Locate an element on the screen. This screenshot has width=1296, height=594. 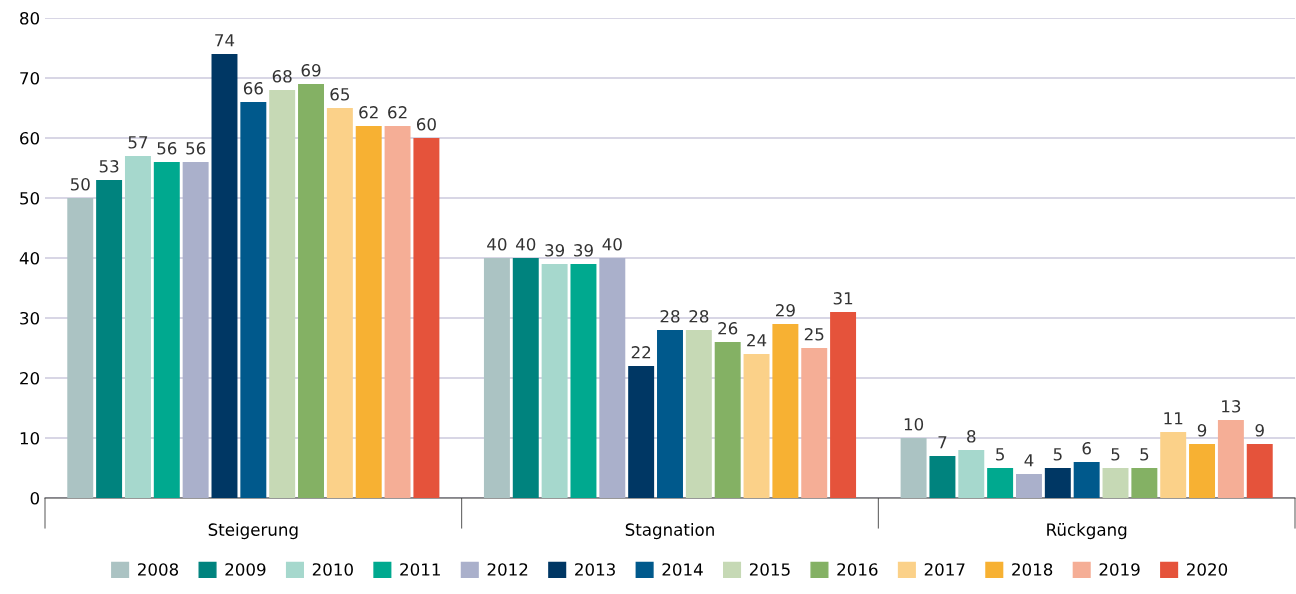
y-tick-label: 10 is located at coordinates (30, 438).